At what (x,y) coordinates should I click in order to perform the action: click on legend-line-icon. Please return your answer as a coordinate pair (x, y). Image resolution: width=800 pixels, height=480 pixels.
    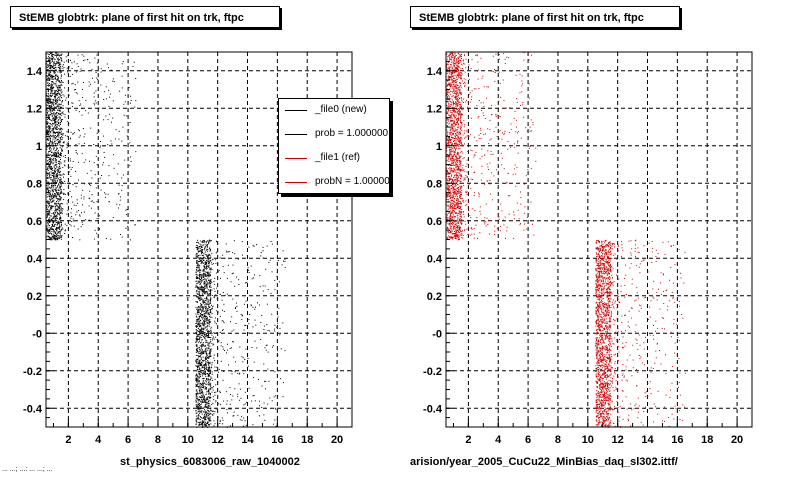
    Looking at the image, I should click on (296, 110).